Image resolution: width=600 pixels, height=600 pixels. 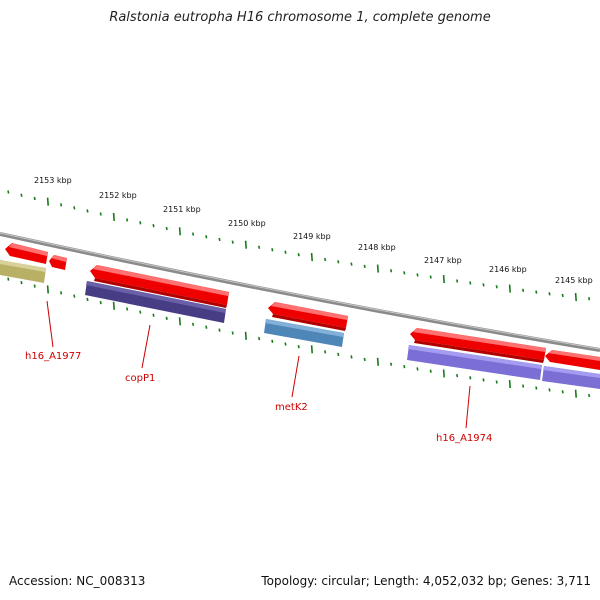 What do you see at coordinates (291, 407) in the screenshot?
I see `gene-label-metK2: metK2` at bounding box center [291, 407].